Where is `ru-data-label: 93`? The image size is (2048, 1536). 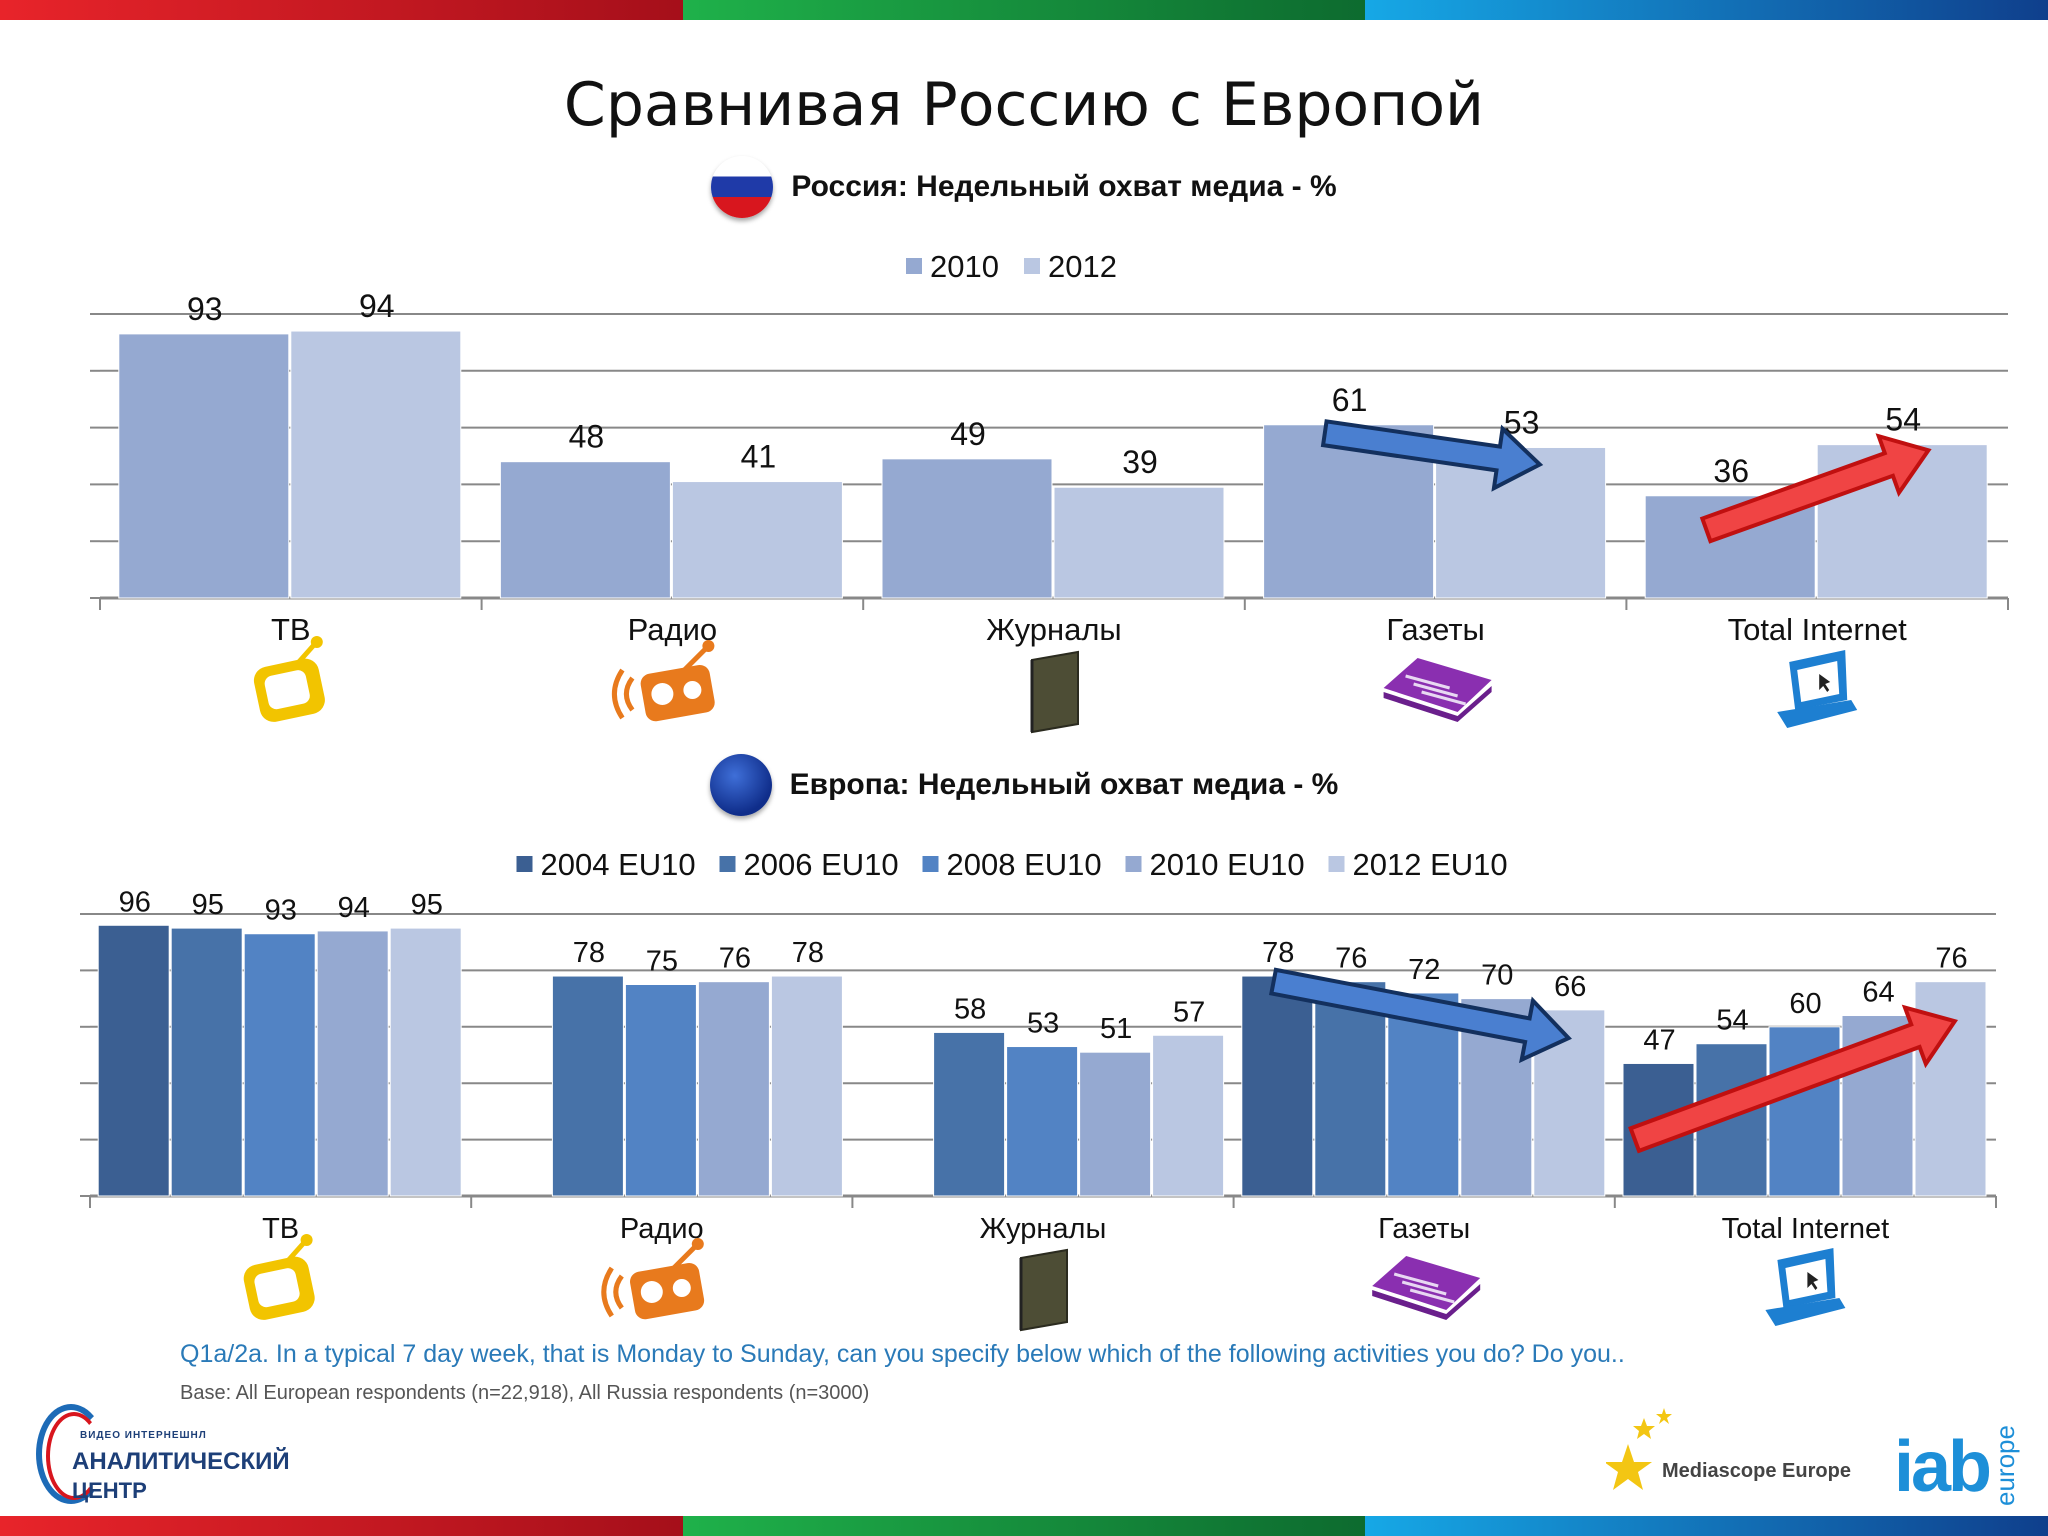
ru-data-label: 93 is located at coordinates (205, 309).